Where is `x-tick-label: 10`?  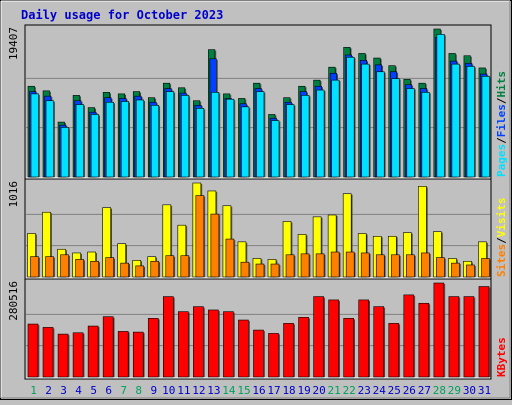 x-tick-label: 10 is located at coordinates (168, 390).